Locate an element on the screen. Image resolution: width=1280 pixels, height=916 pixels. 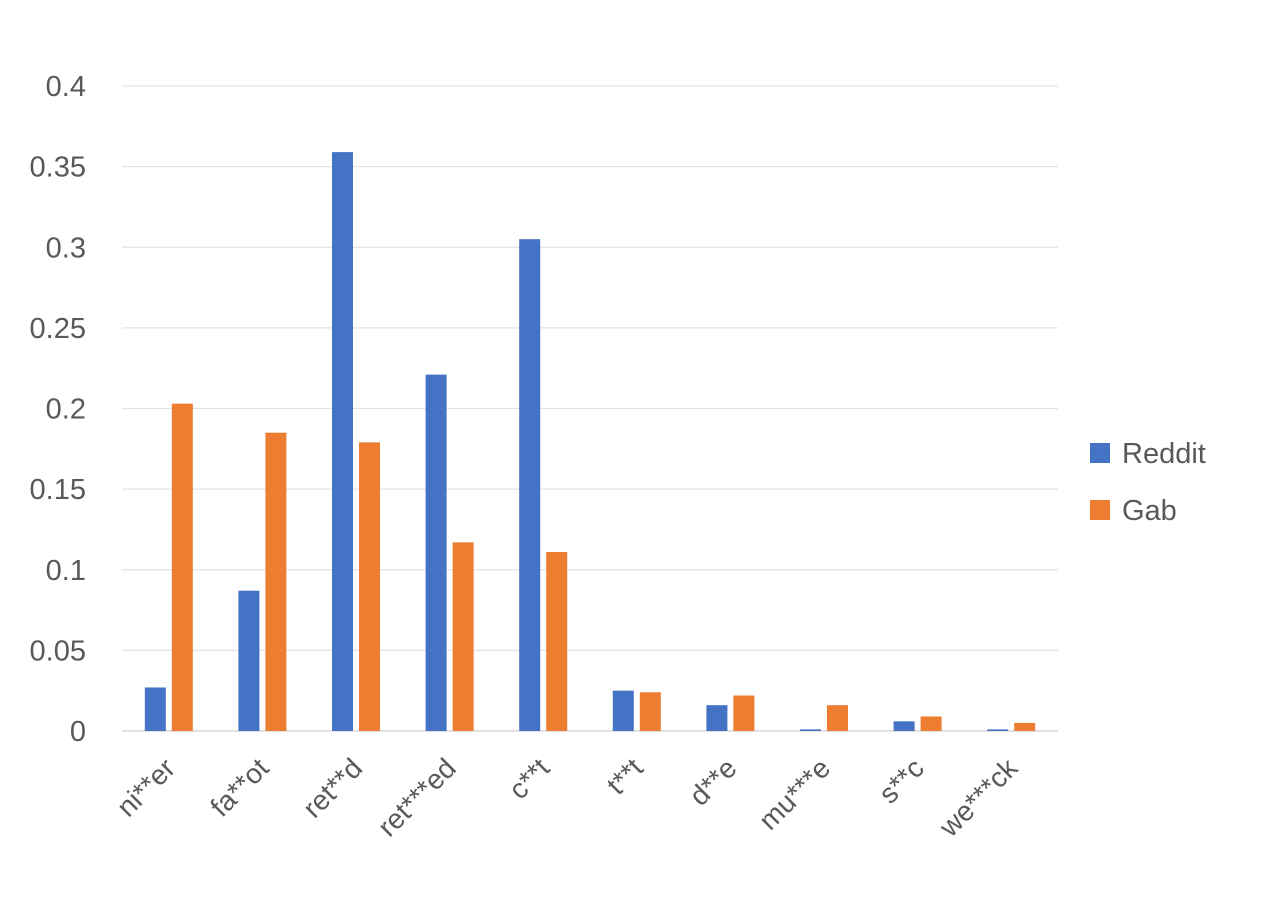
legend-label: Gab is located at coordinates (1149, 511).